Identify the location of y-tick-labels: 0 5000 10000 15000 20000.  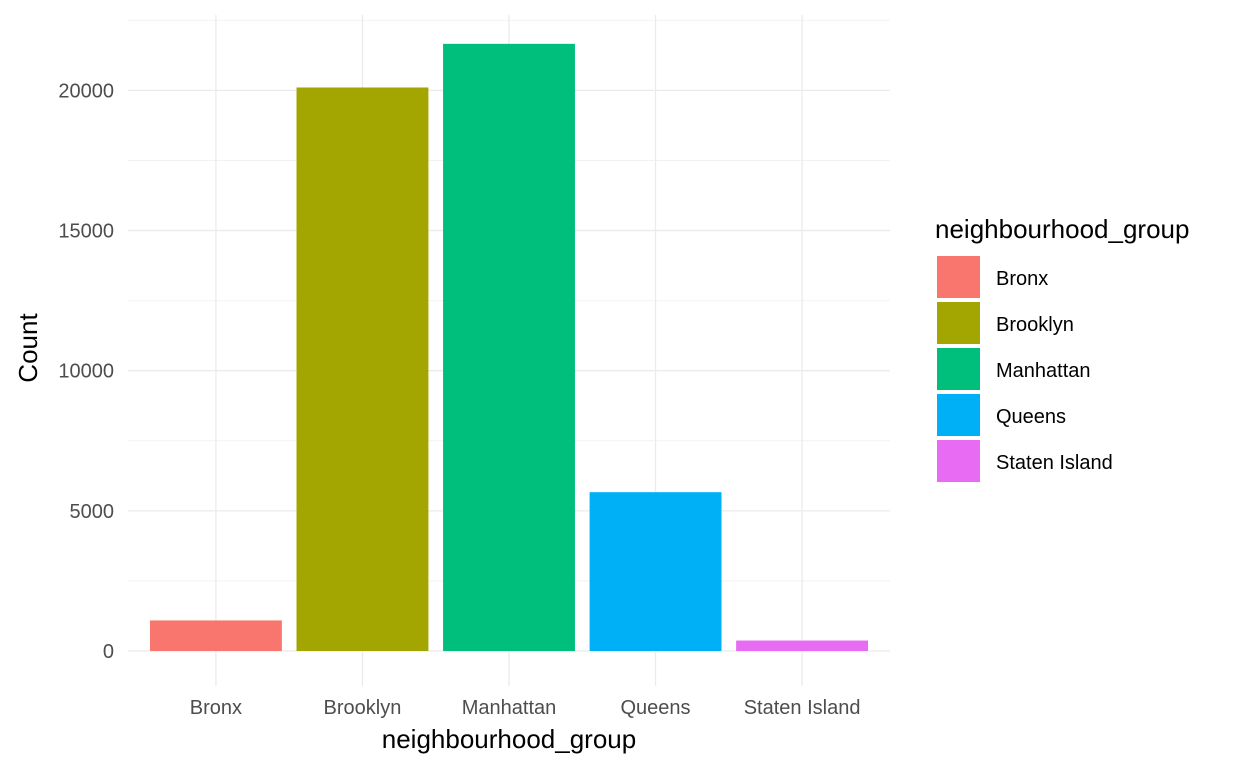
(86, 371).